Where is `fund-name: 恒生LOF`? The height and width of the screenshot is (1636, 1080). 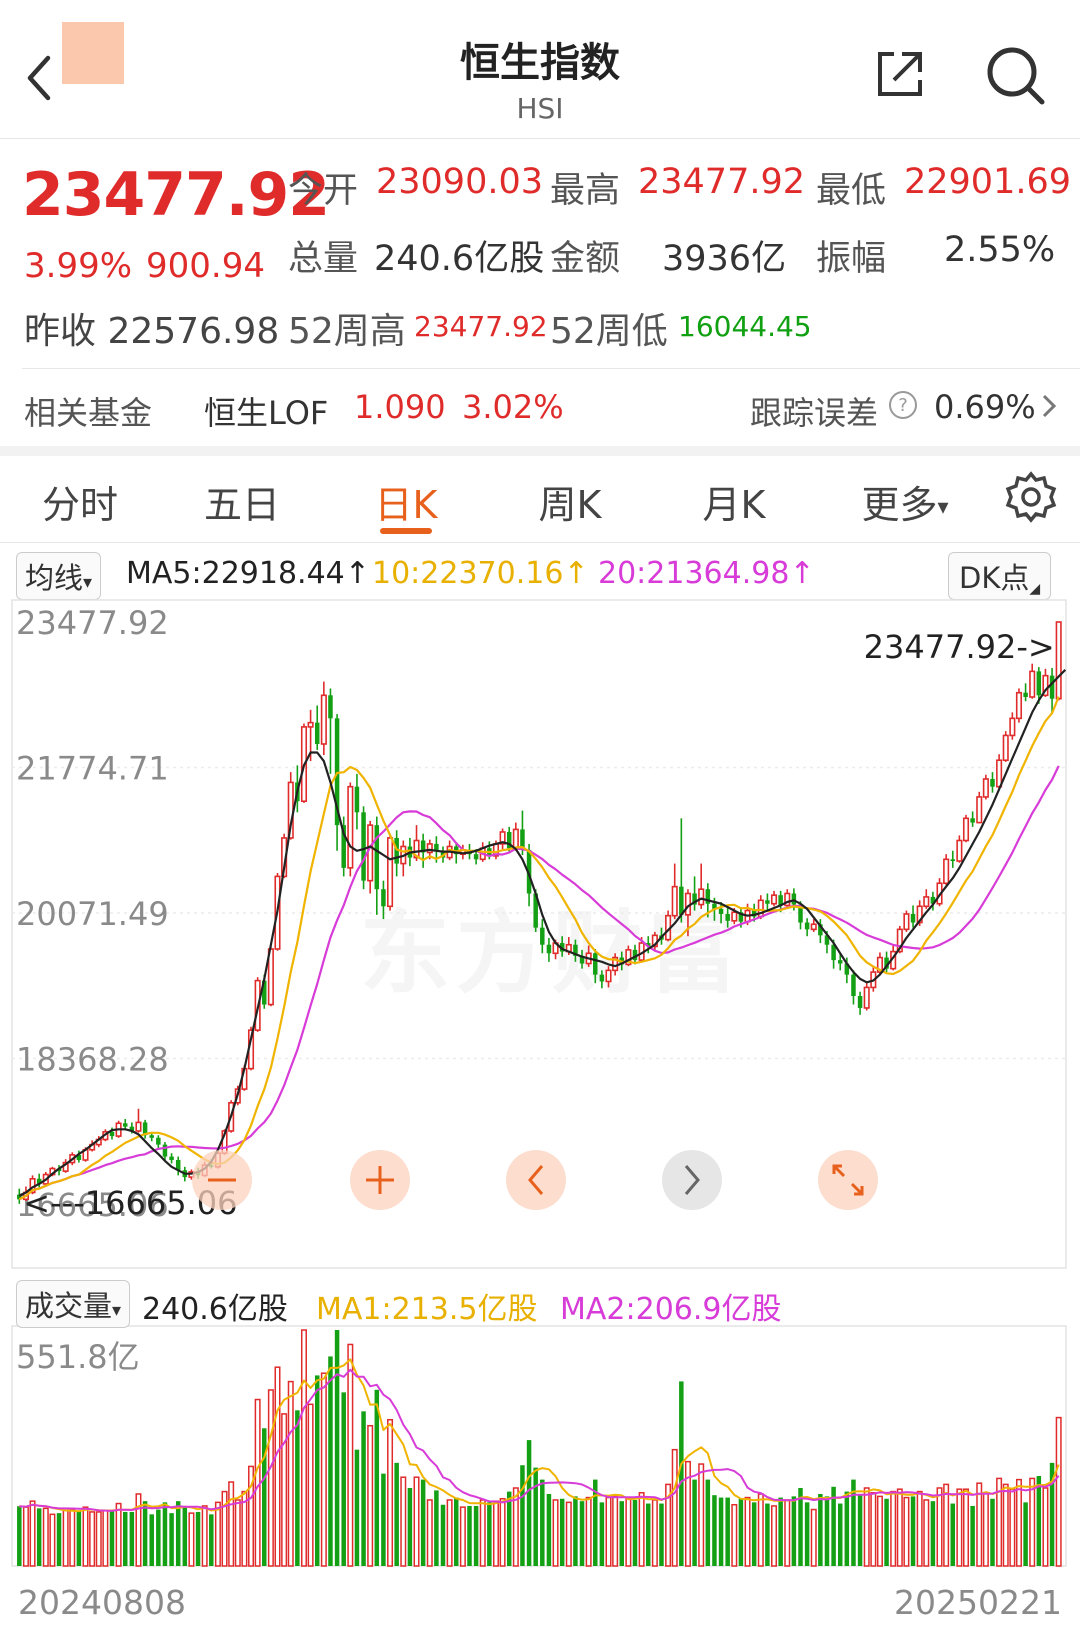 fund-name: 恒生LOF is located at coordinates (266, 413).